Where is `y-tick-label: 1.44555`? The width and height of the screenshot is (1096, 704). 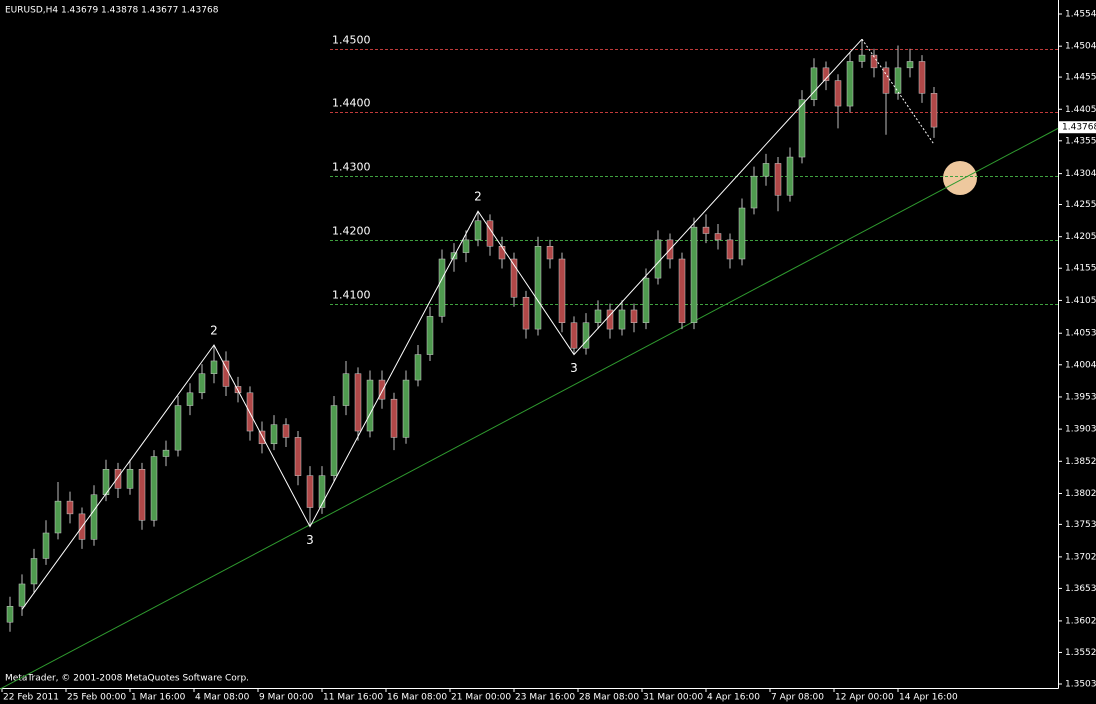 y-tick-label: 1.44555 is located at coordinates (1080, 78).